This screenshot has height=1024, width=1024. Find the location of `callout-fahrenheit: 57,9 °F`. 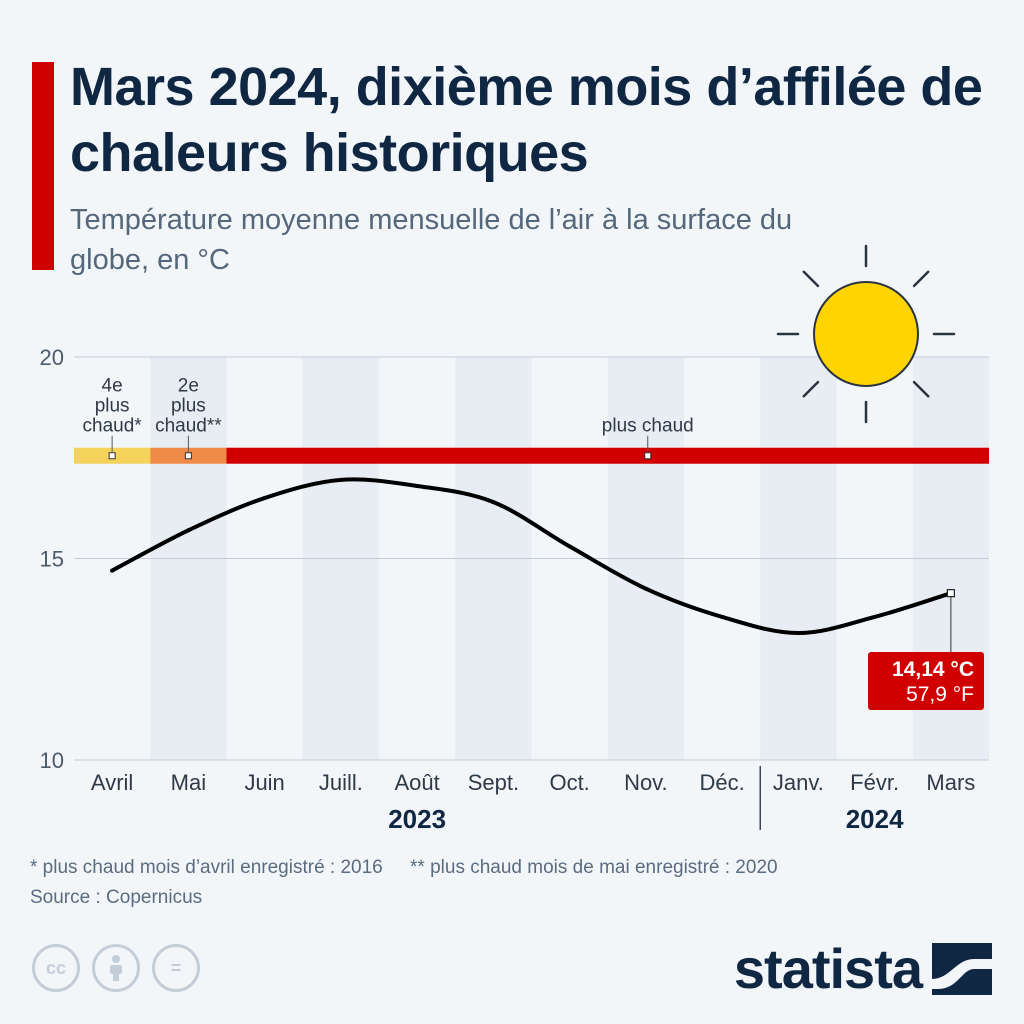

callout-fahrenheit: 57,9 °F is located at coordinates (940, 694).